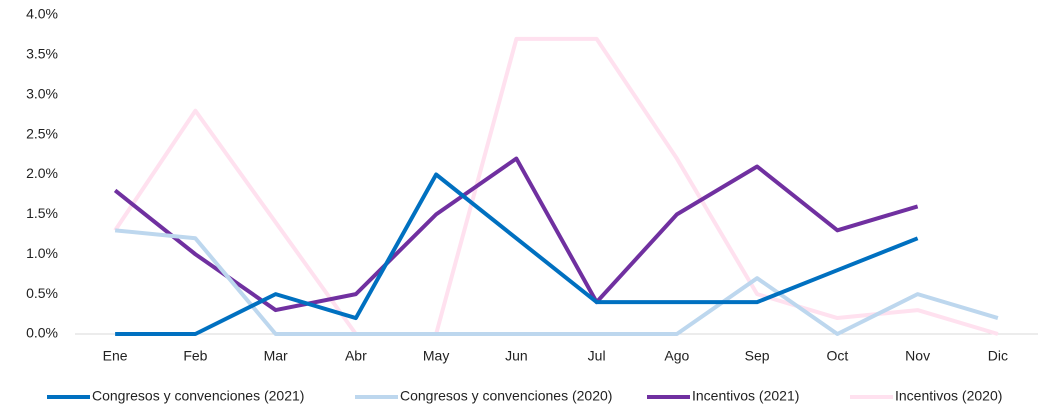 The image size is (1051, 409). I want to click on y-tick-label: 2.5%, so click(42, 133).